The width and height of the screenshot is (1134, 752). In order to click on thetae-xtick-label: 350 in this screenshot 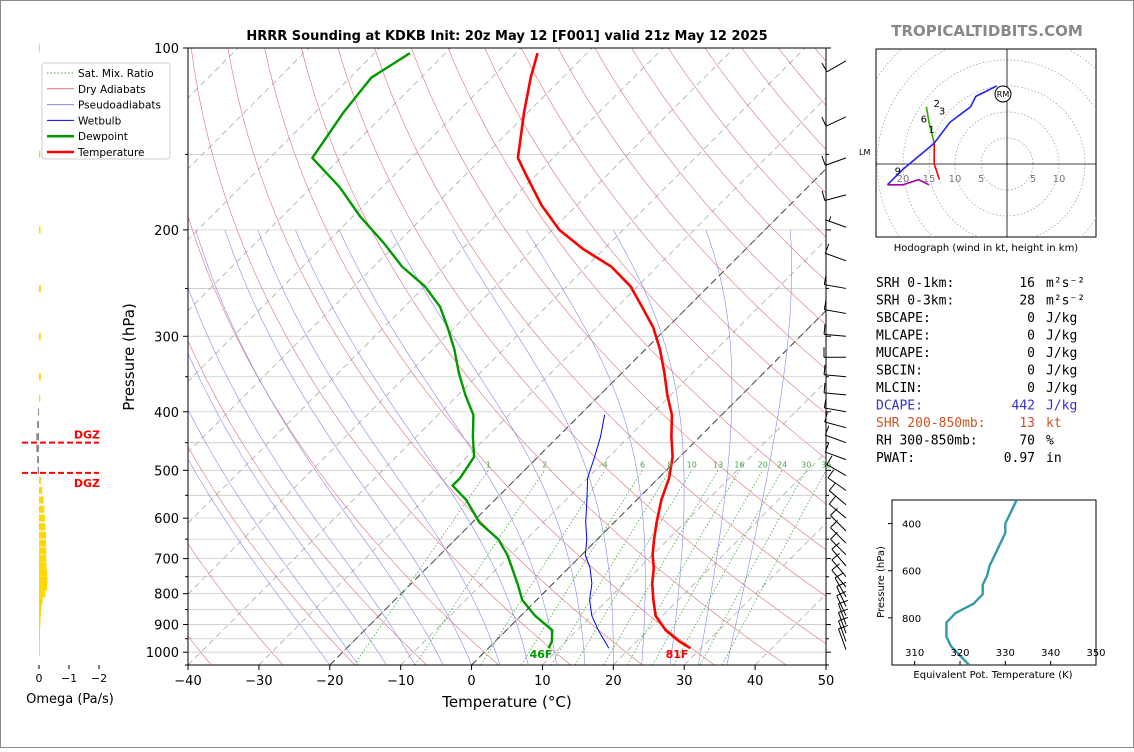, I will do `click(1095, 653)`.